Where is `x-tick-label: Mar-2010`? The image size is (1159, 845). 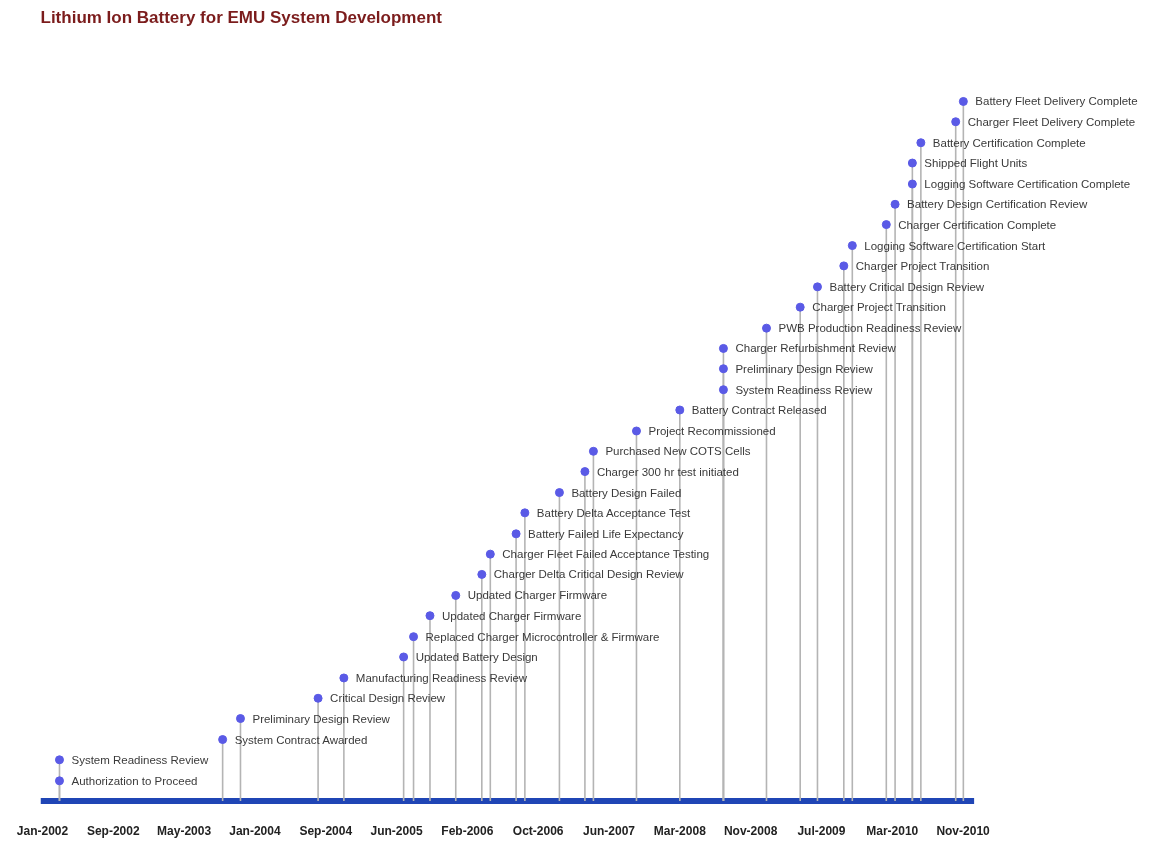
x-tick-label: Mar-2010 is located at coordinates (892, 830).